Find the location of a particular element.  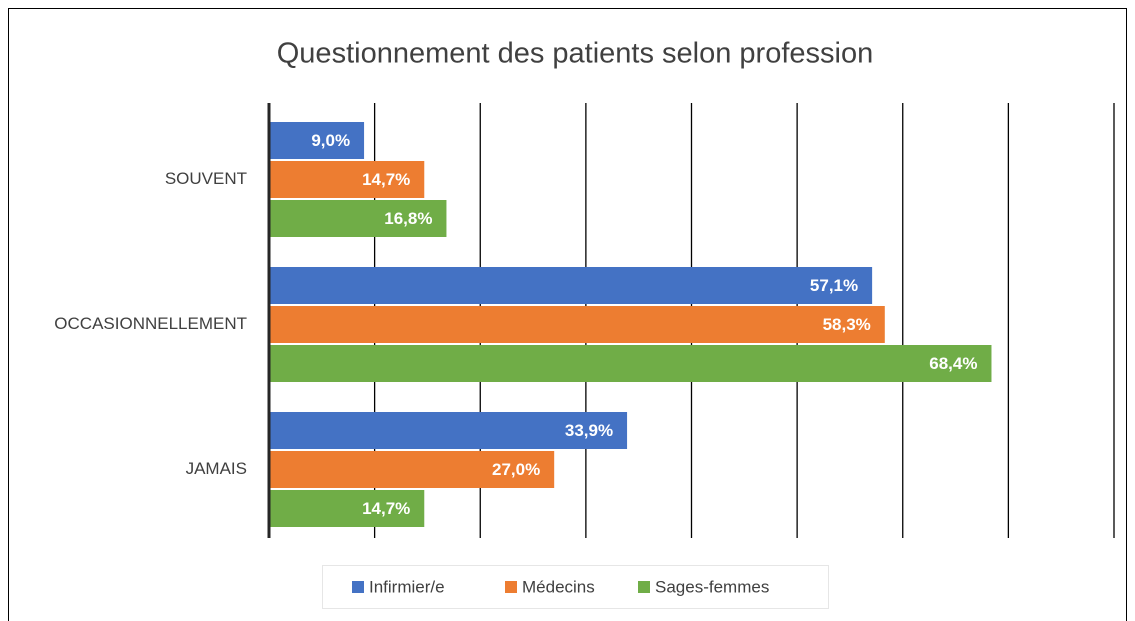

legend-label: Sages-femmes is located at coordinates (712, 586).